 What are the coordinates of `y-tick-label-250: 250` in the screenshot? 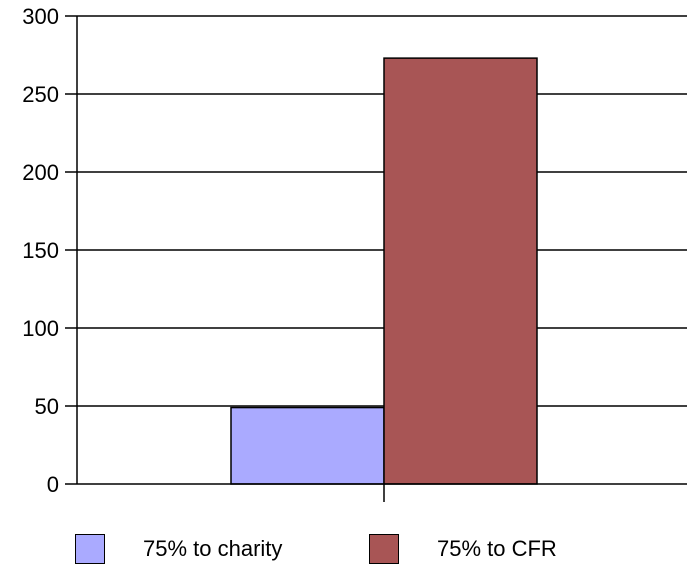 It's located at (40, 94).